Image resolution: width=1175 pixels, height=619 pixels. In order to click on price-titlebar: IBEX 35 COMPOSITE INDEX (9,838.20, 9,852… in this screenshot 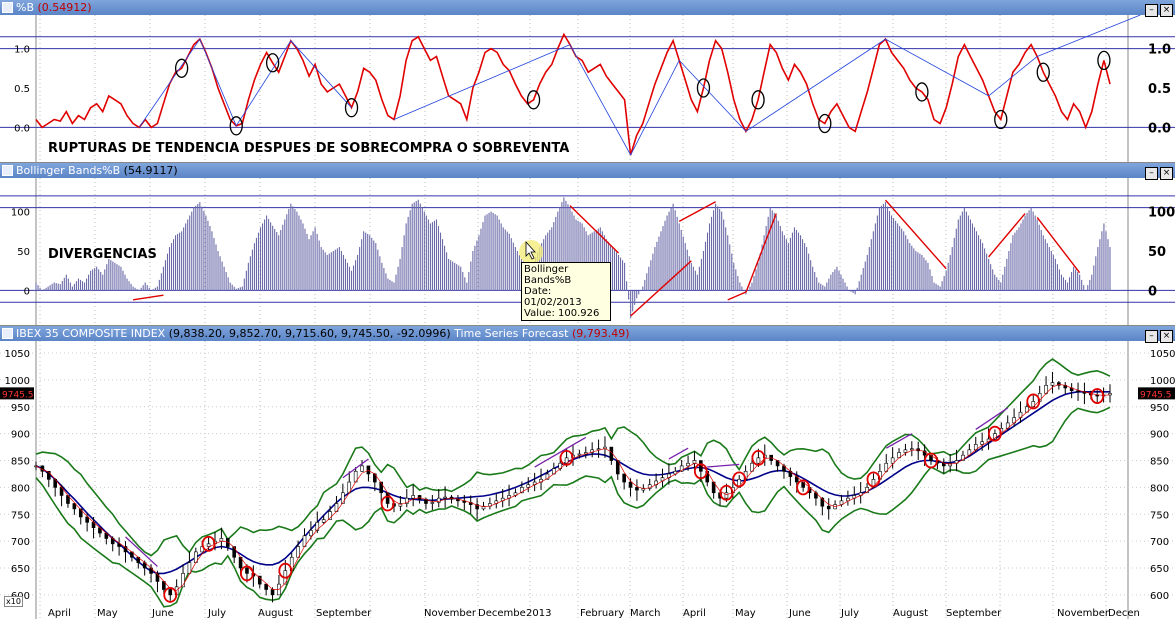, I will do `click(587, 334)`.